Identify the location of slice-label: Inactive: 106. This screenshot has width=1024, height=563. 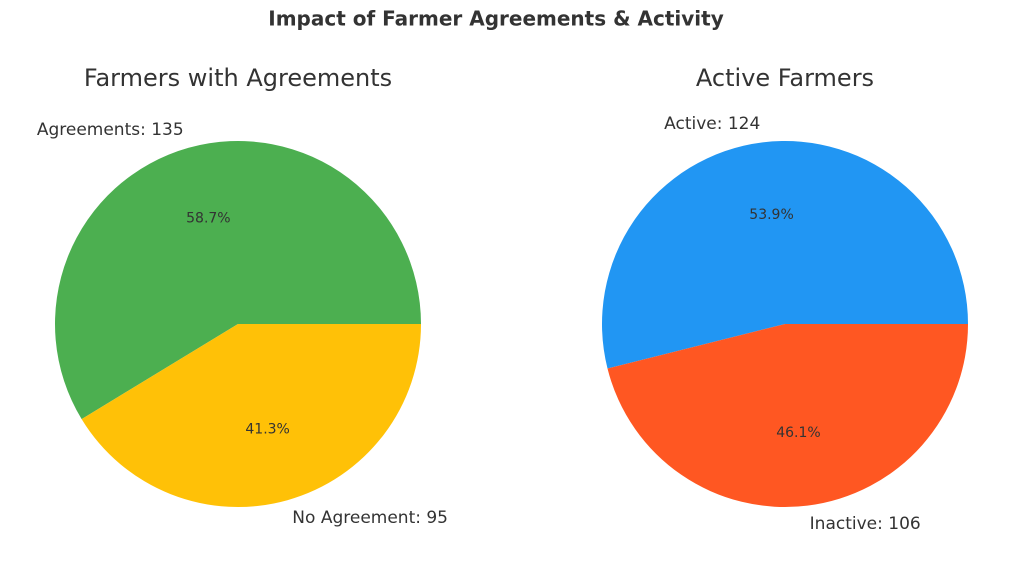
(865, 524).